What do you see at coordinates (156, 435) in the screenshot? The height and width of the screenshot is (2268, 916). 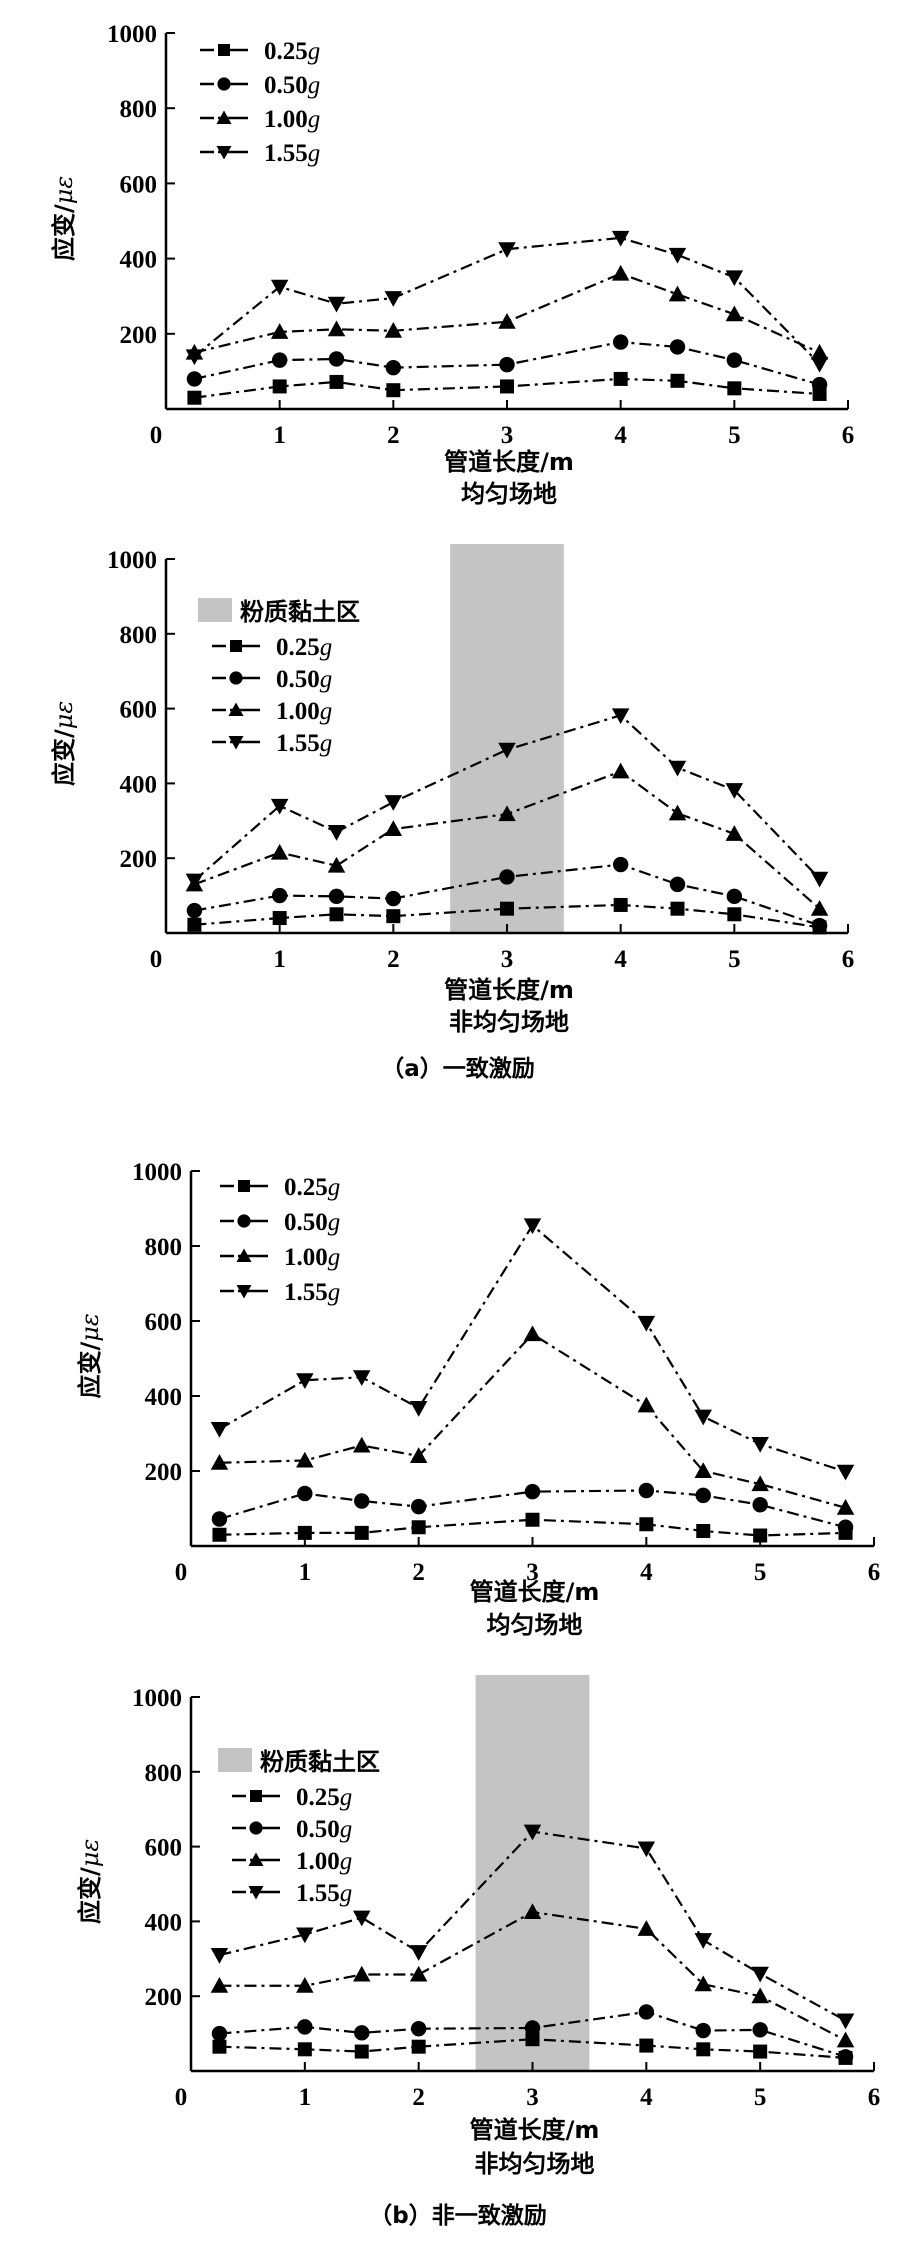 I see `x-tick-label: 0` at bounding box center [156, 435].